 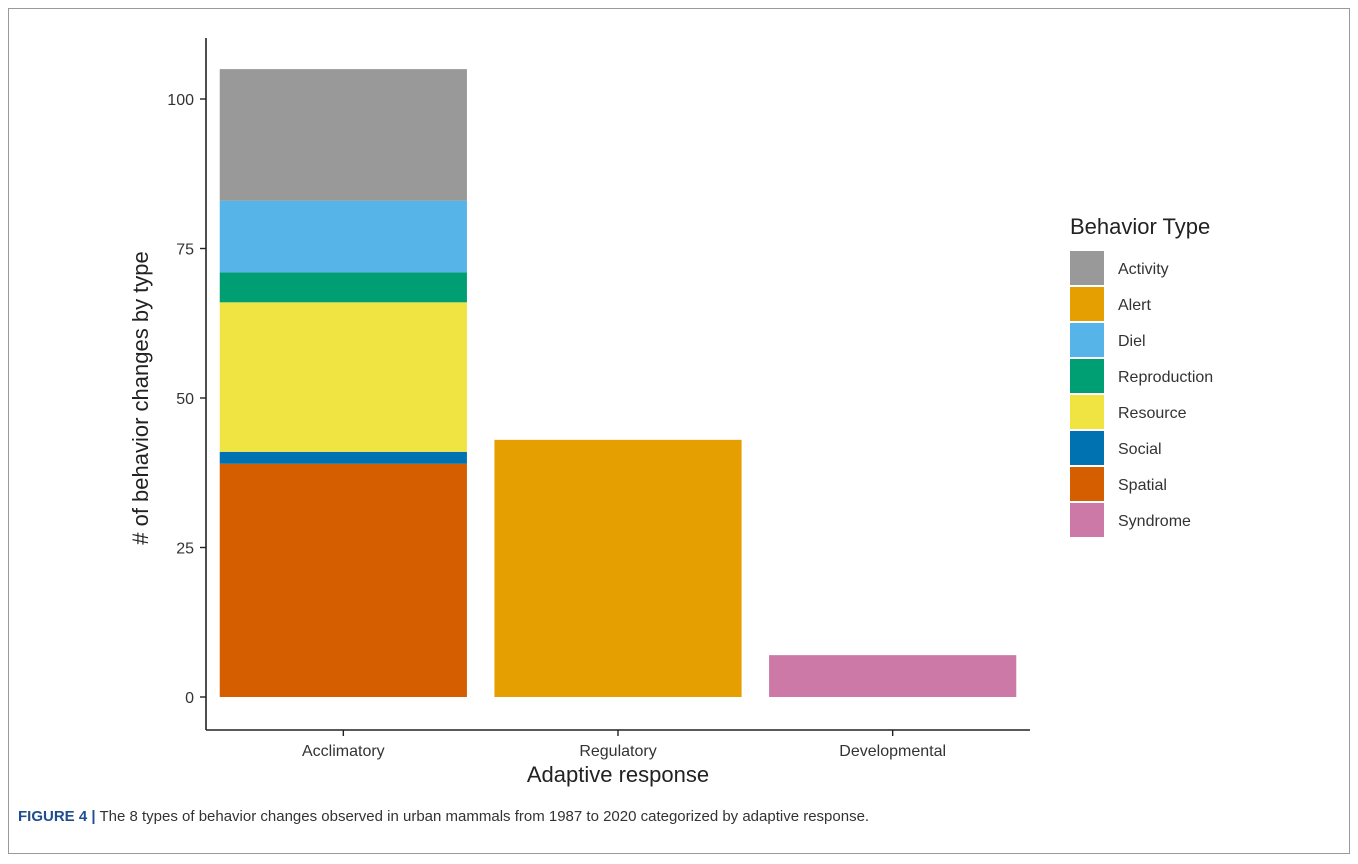 What do you see at coordinates (1087, 340) in the screenshot?
I see `legend-key-diel` at bounding box center [1087, 340].